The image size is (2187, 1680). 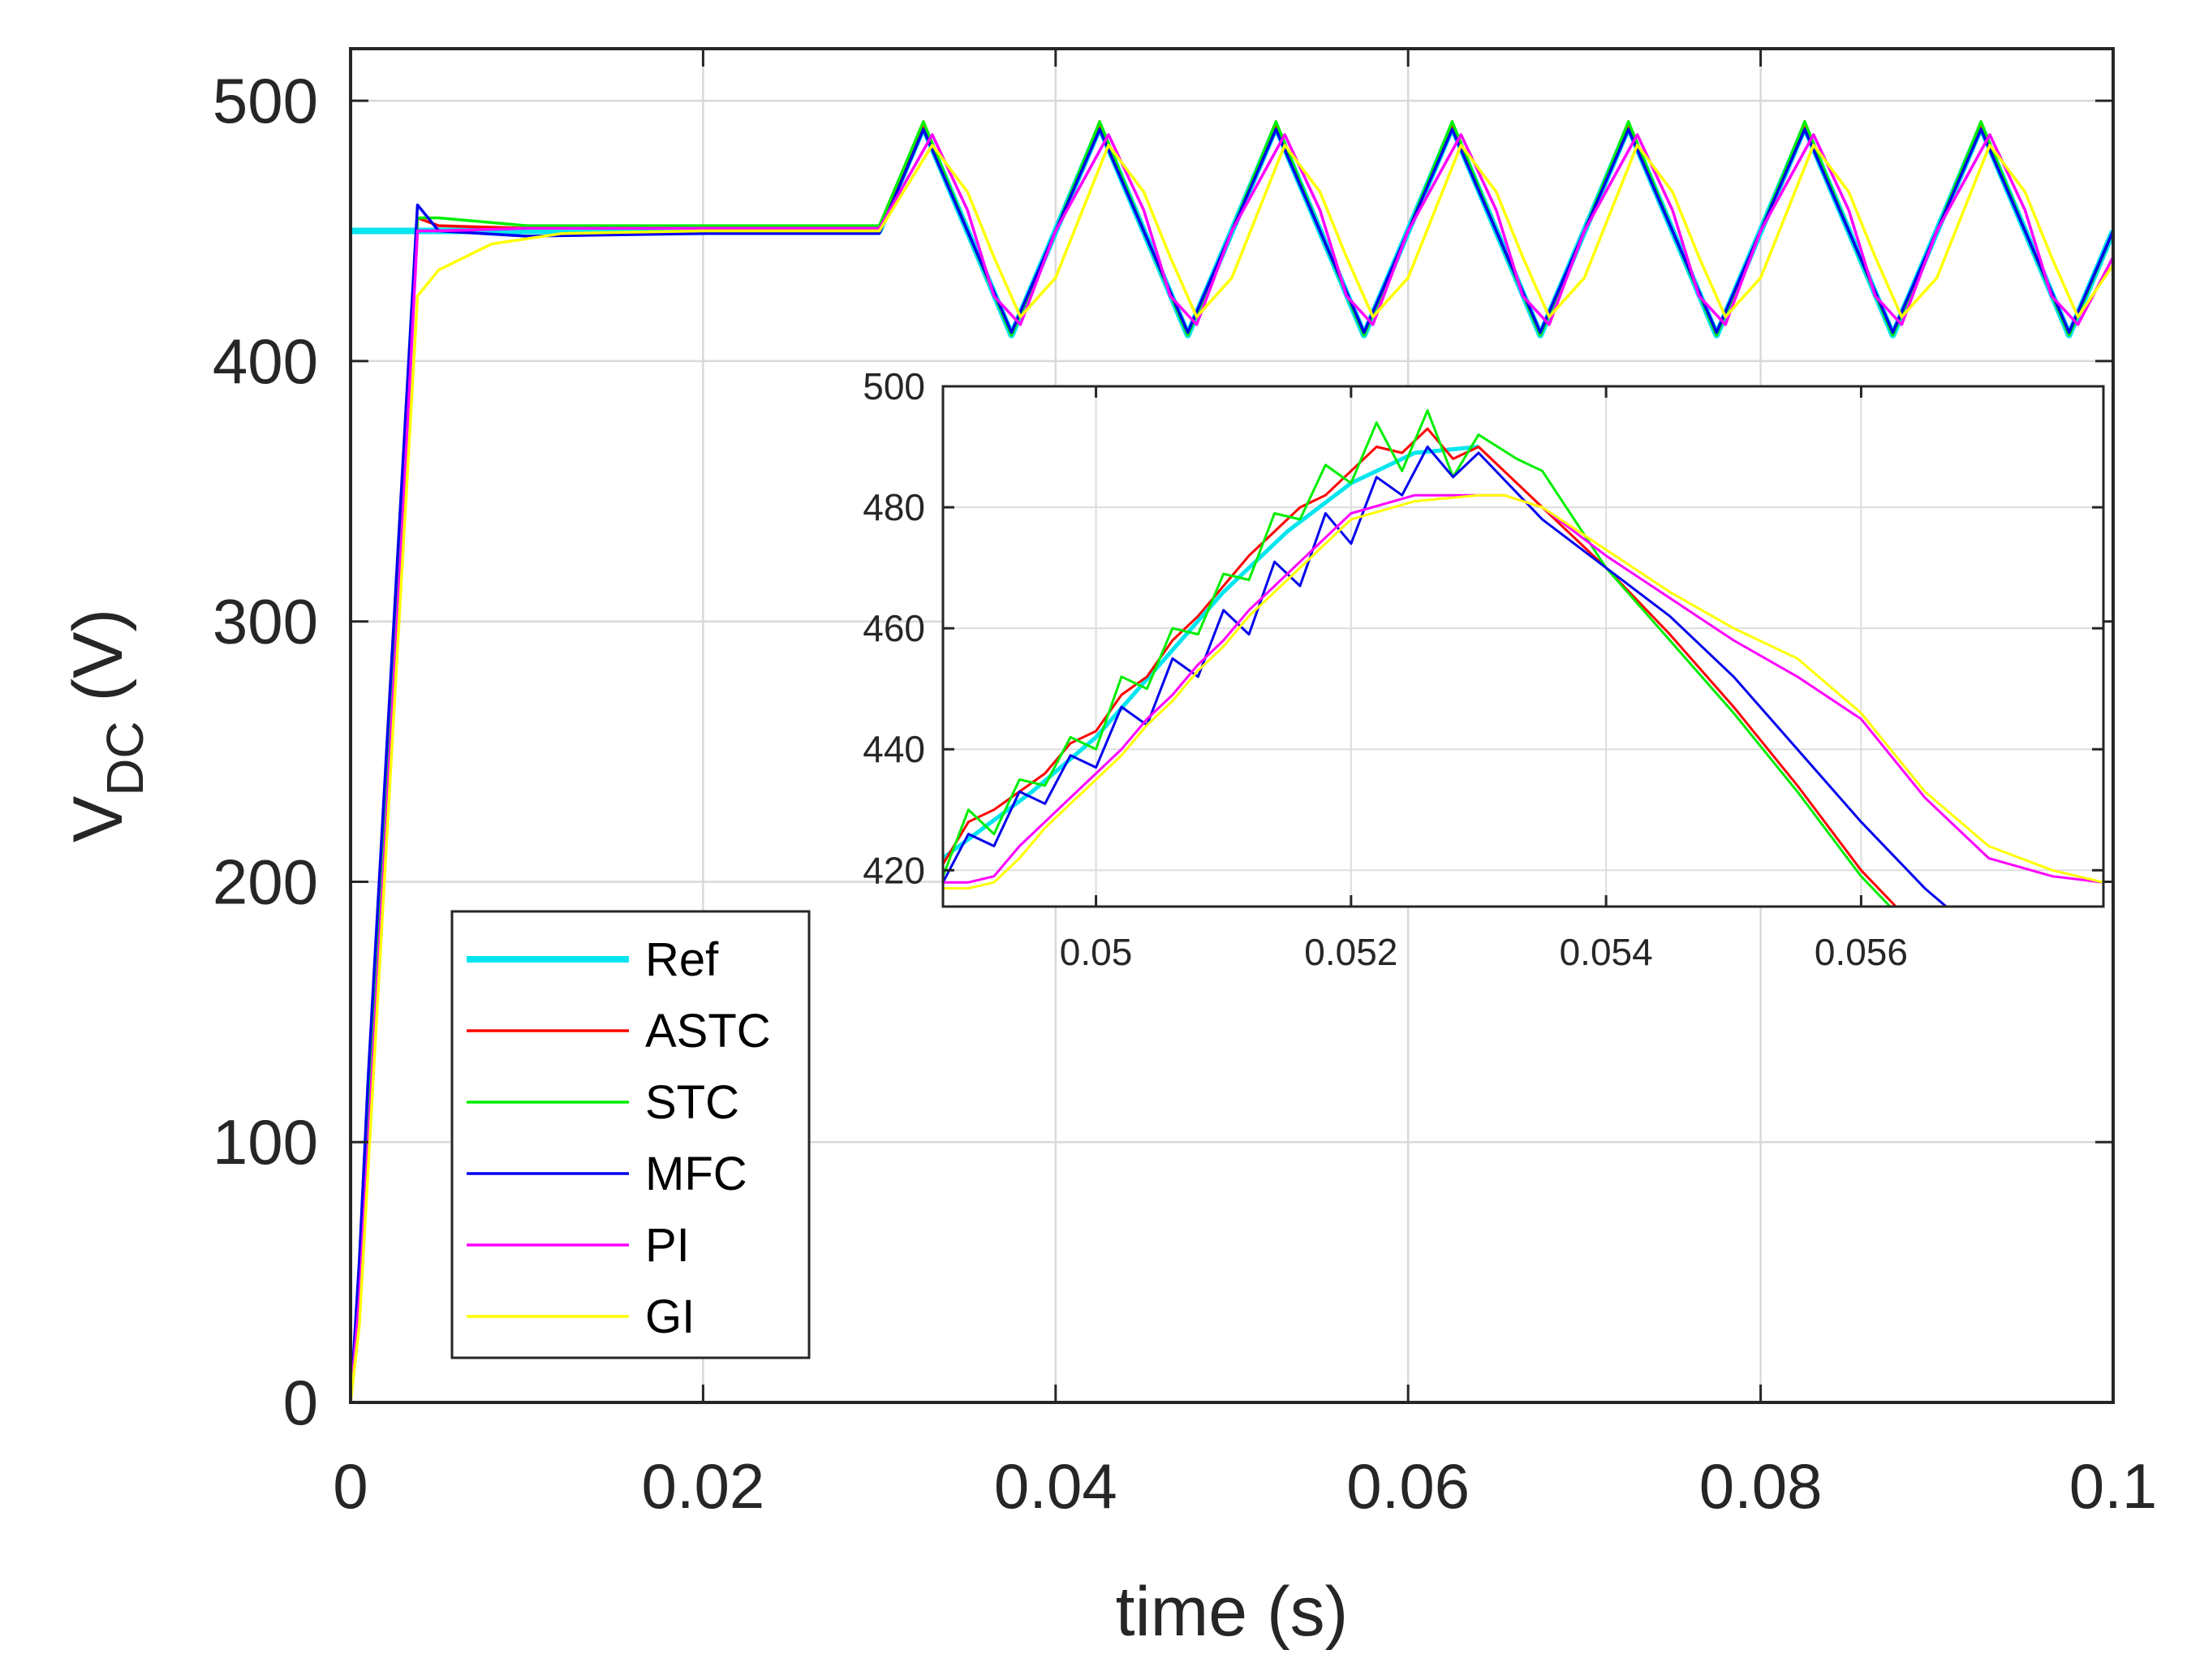 What do you see at coordinates (708, 1031) in the screenshot?
I see `legend-label-astc: ASTC` at bounding box center [708, 1031].